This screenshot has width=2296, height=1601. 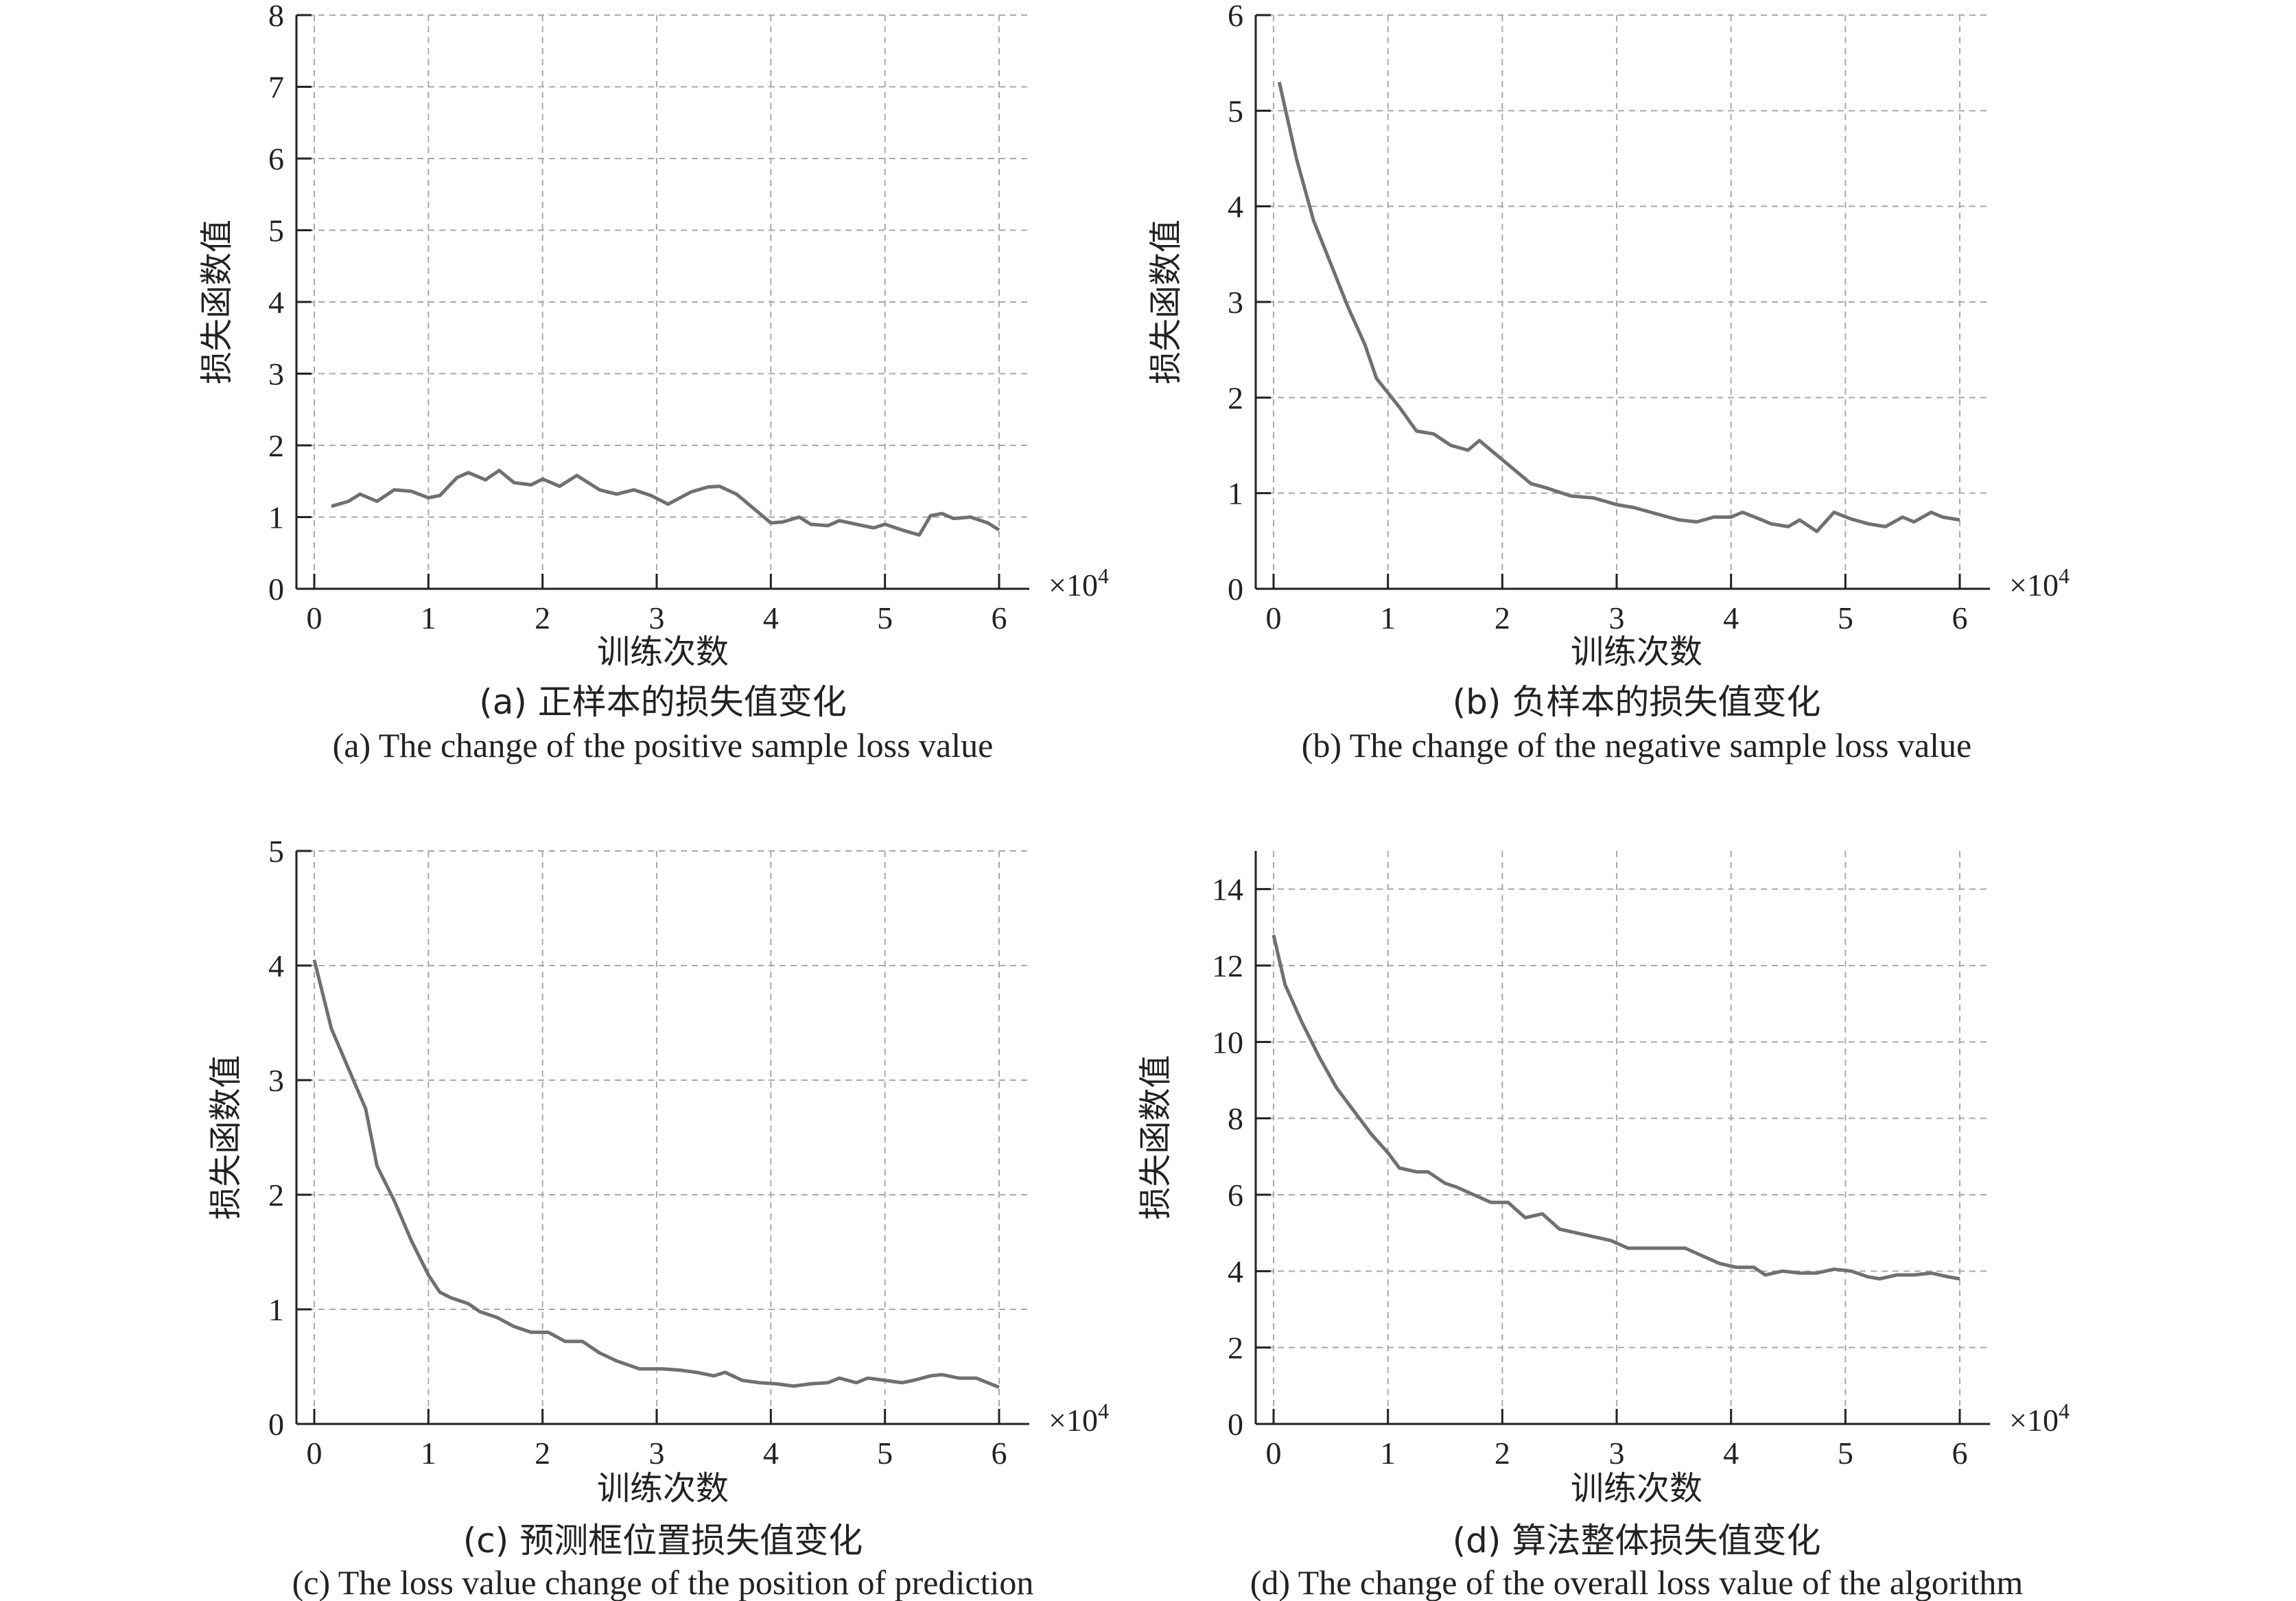 I want to click on caption-zh: (b) 负样本的损失值变化, so click(x=1637, y=702).